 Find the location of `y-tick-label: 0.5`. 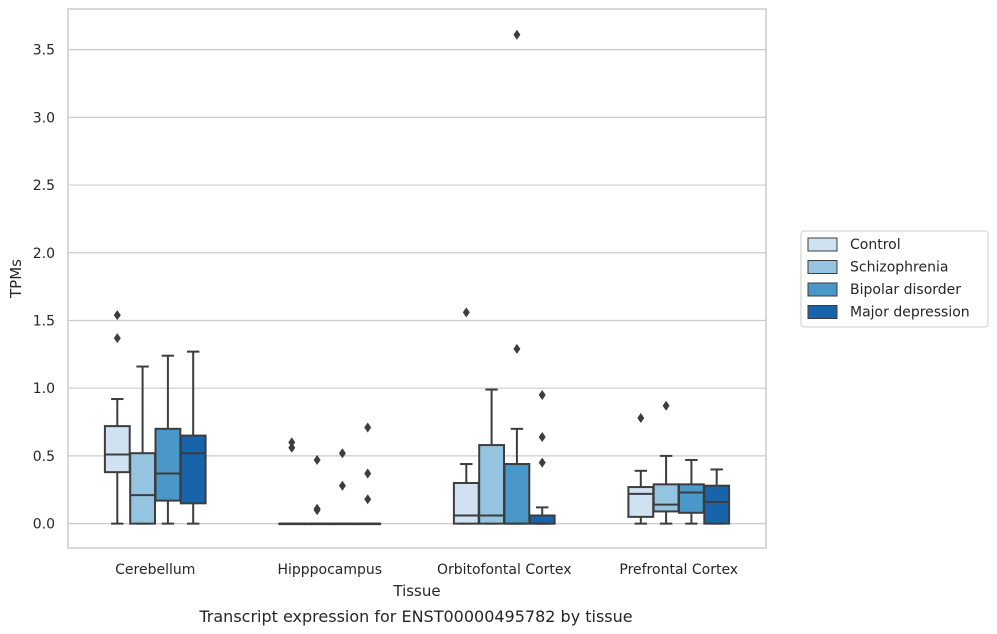

y-tick-label: 0.5 is located at coordinates (44, 457).